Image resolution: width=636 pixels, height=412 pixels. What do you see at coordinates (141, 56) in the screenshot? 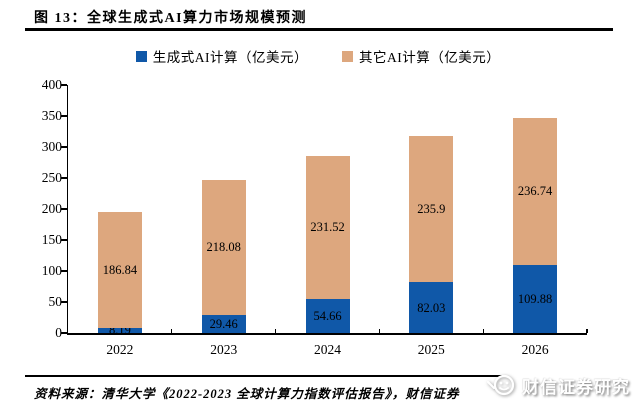
I see `legend-swatch-generative-icon` at bounding box center [141, 56].